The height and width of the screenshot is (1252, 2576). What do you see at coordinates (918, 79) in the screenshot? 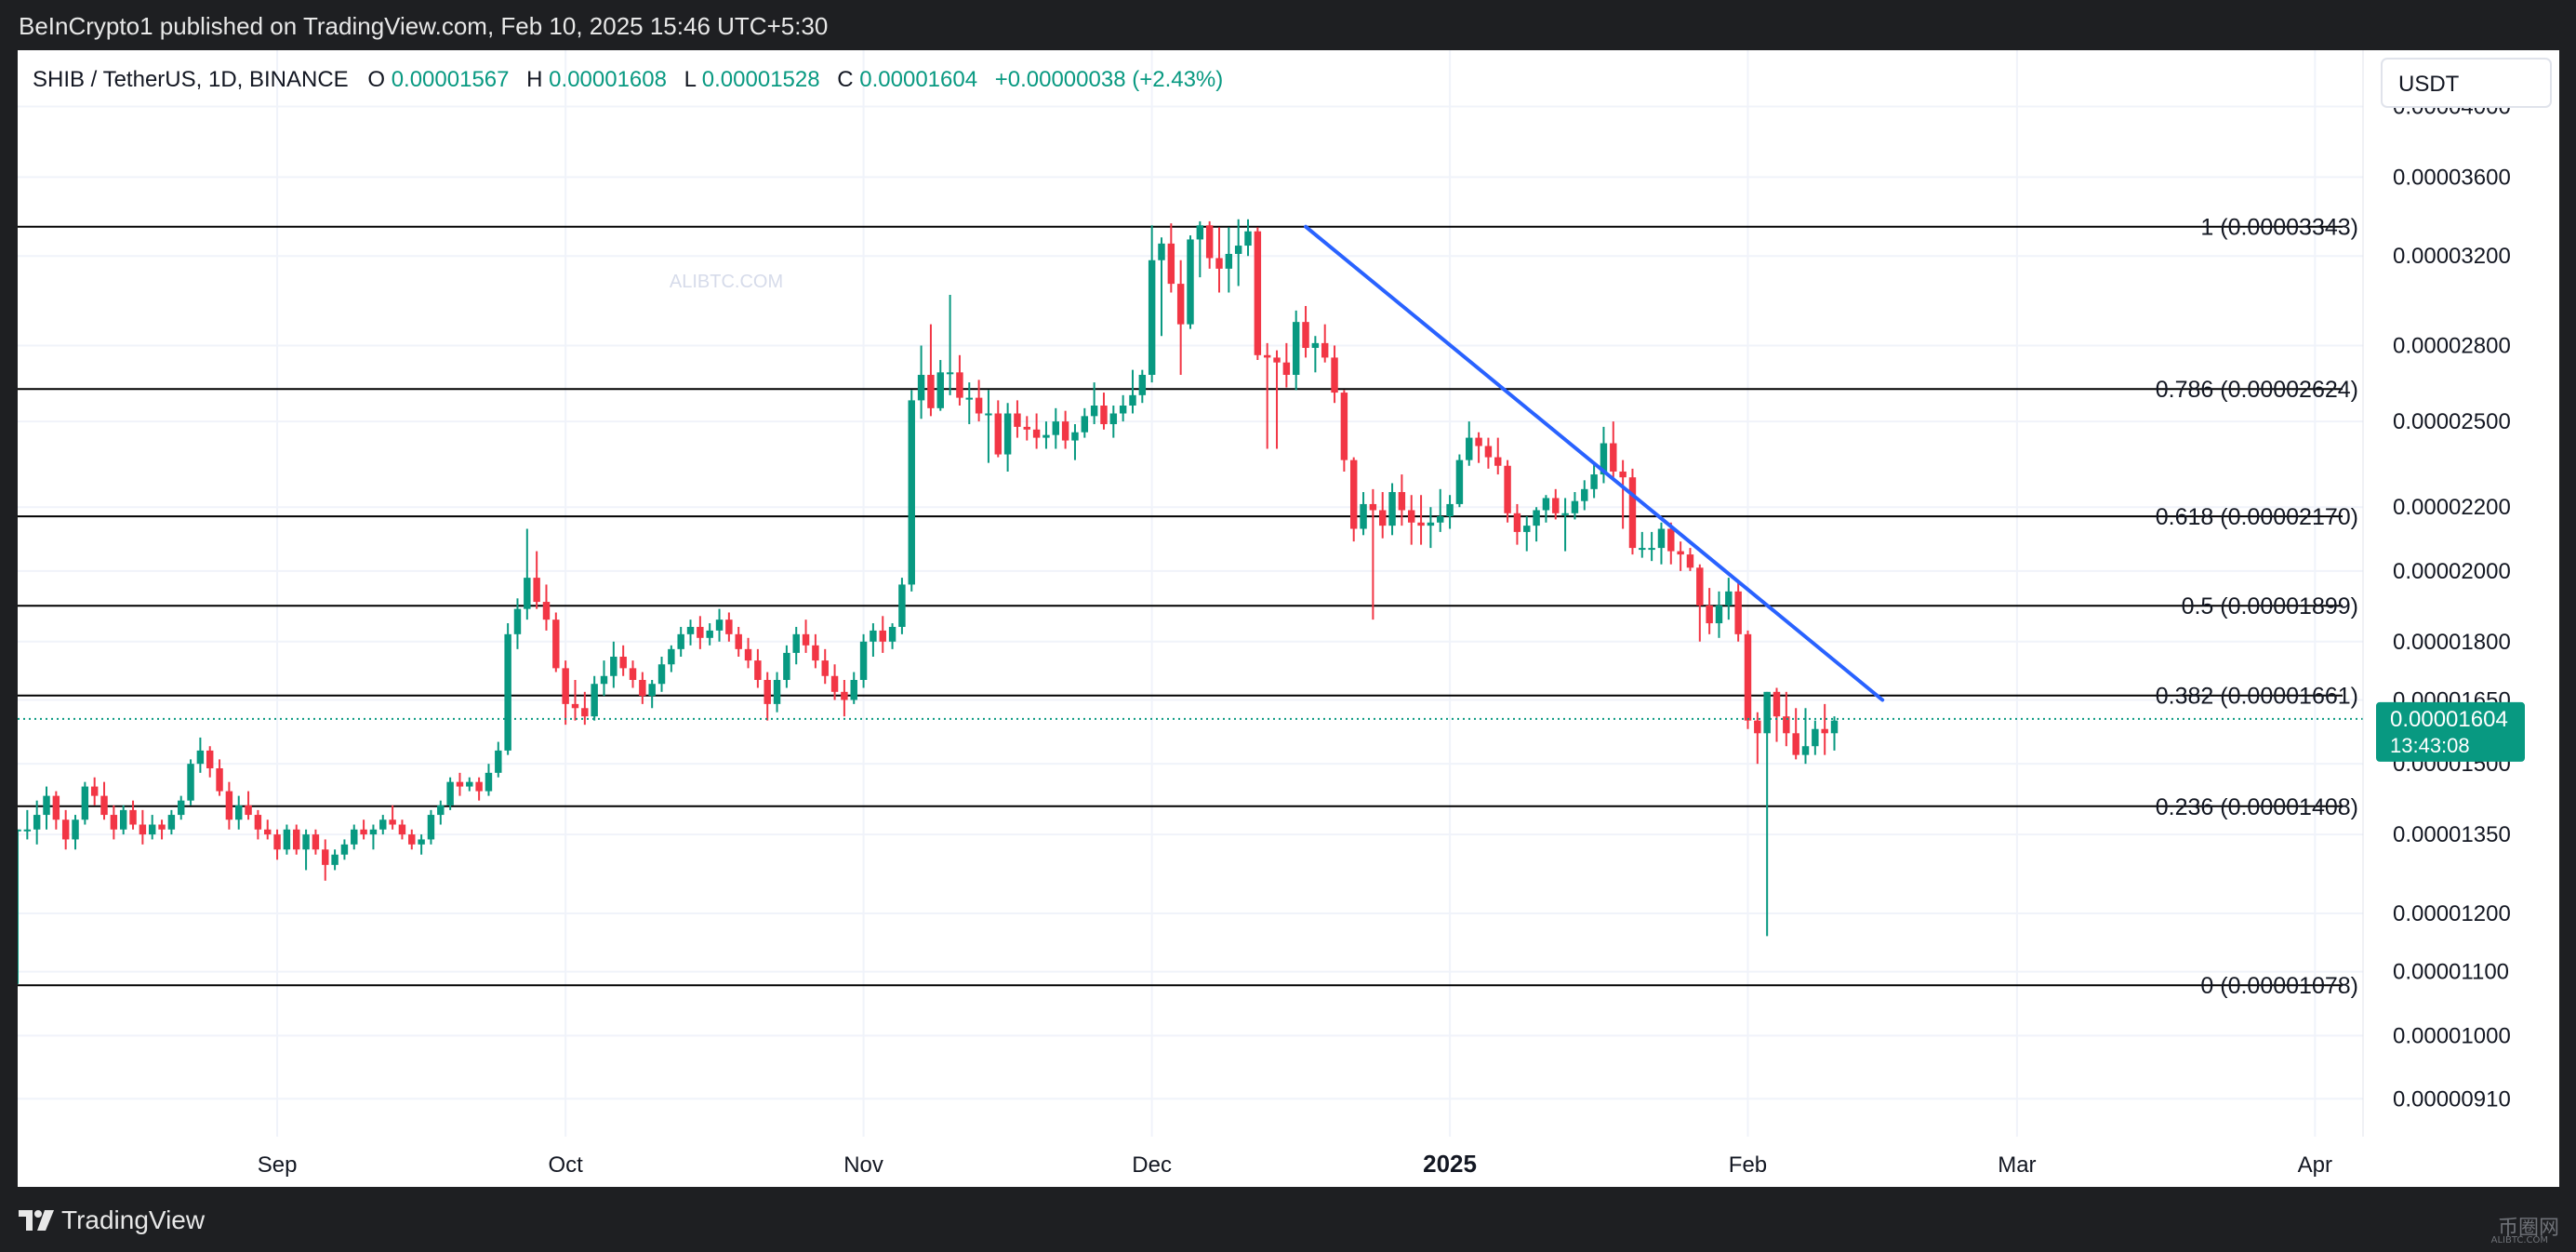
I see `close-value: 0.00001604` at bounding box center [918, 79].